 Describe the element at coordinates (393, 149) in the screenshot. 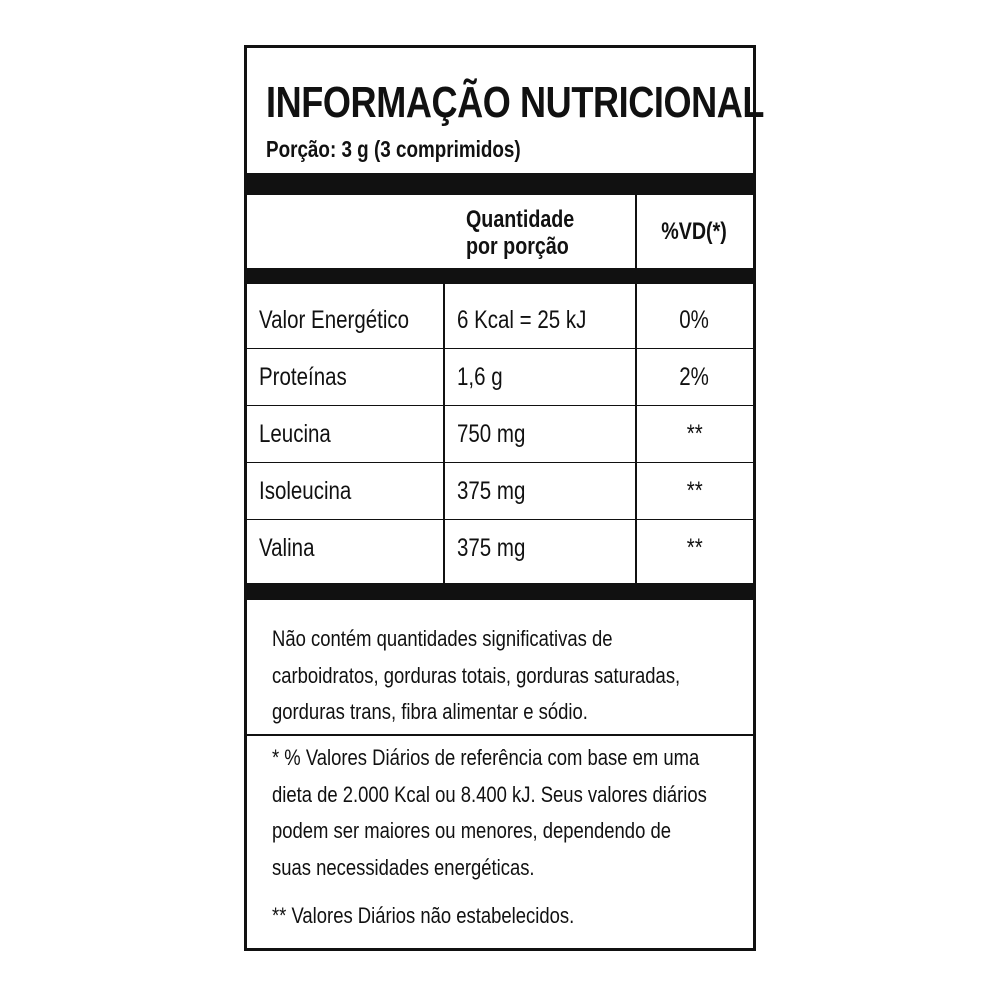

I see `portion-size: Porção: 3 g (3 comprimidos)` at that location.